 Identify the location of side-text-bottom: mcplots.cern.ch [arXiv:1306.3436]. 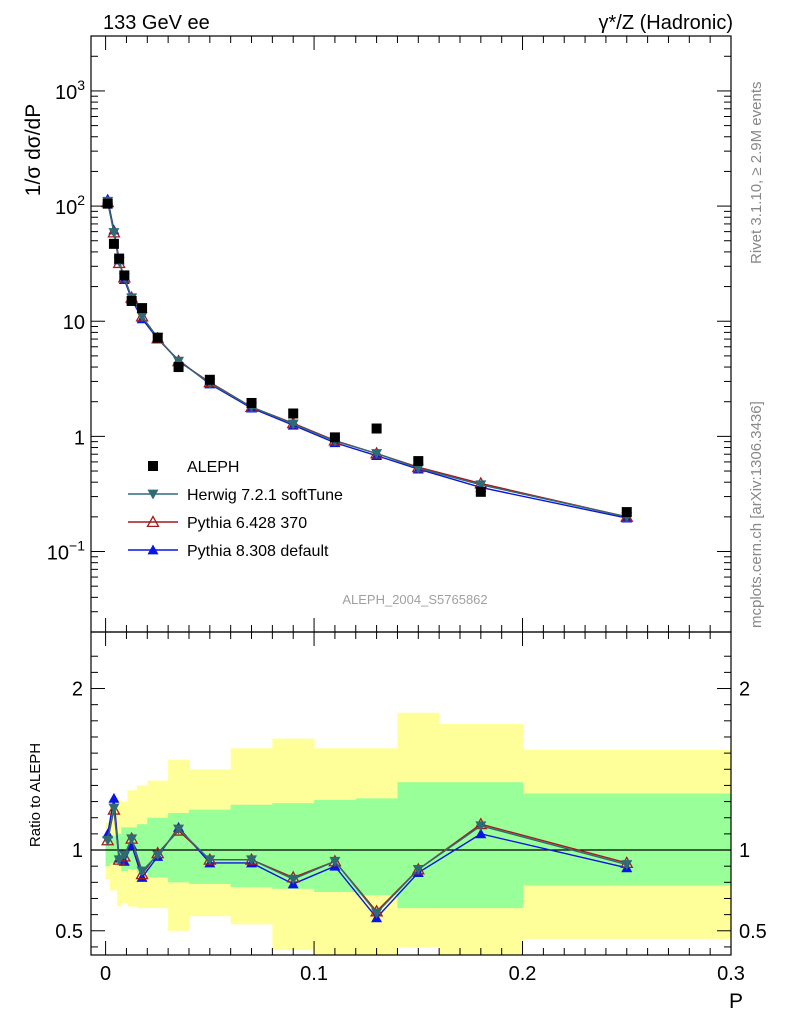
(756, 514).